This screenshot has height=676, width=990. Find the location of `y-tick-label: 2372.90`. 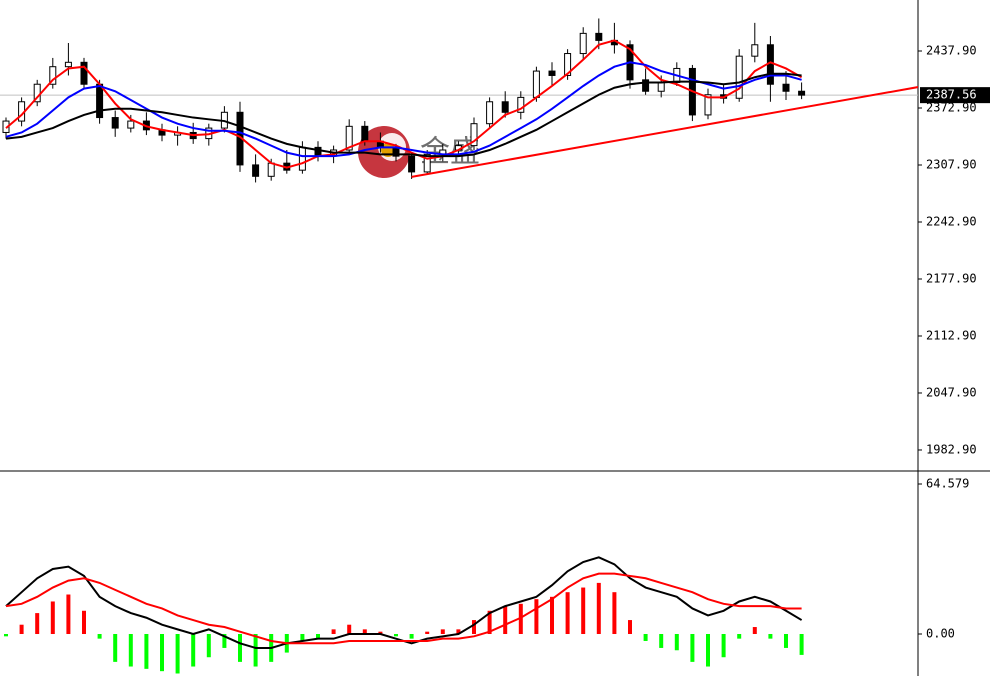

y-tick-label: 2372.90 is located at coordinates (951, 107).